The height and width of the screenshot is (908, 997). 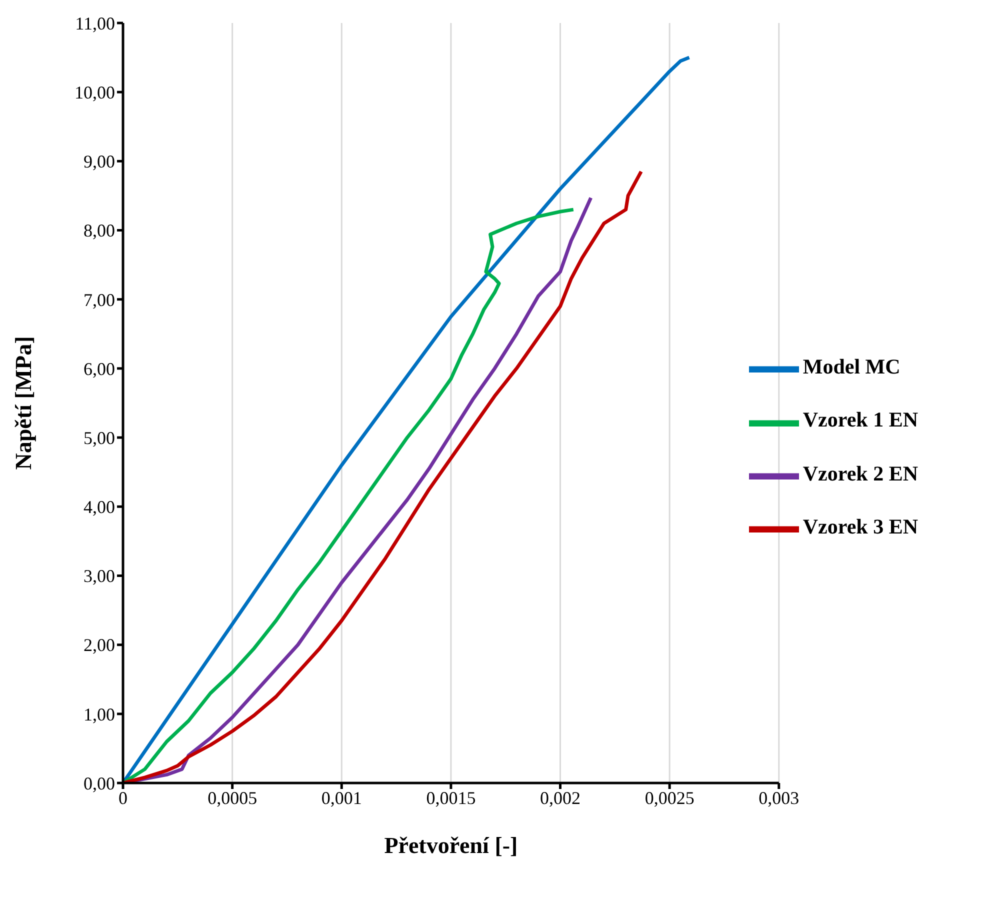 What do you see at coordinates (851, 366) in the screenshot?
I see `legend-label: Model MC` at bounding box center [851, 366].